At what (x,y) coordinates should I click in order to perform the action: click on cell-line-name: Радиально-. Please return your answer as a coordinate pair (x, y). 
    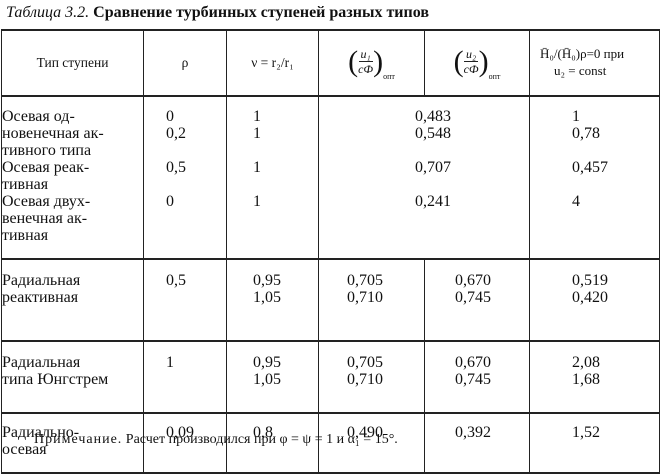
    Looking at the image, I should click on (41, 432).